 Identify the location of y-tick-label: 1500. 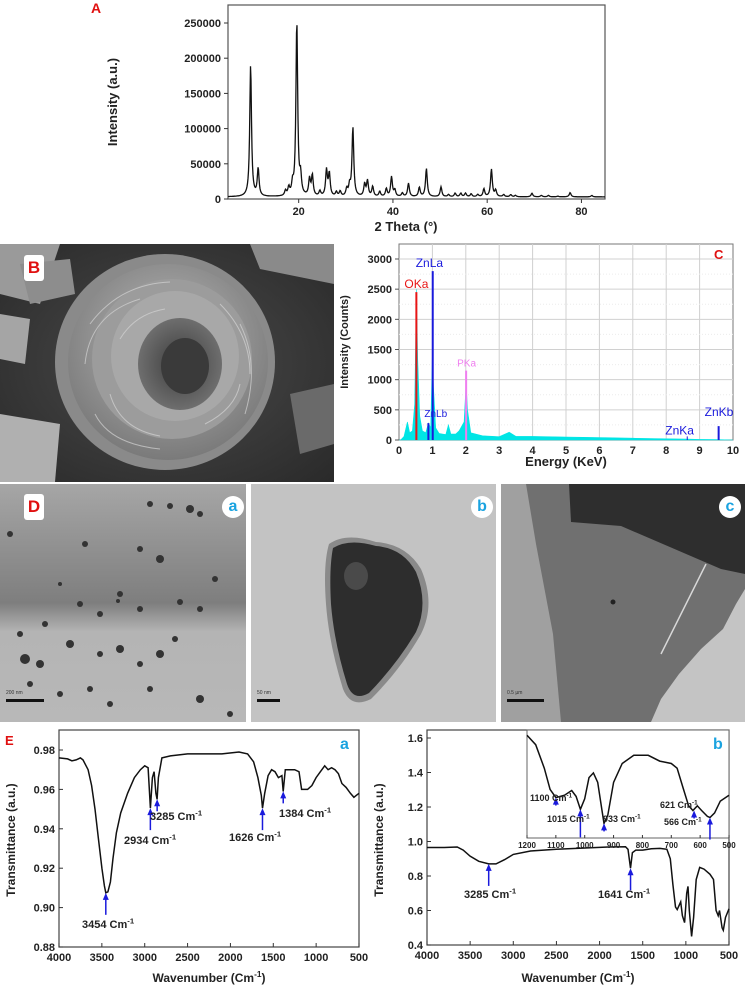
(380, 351).